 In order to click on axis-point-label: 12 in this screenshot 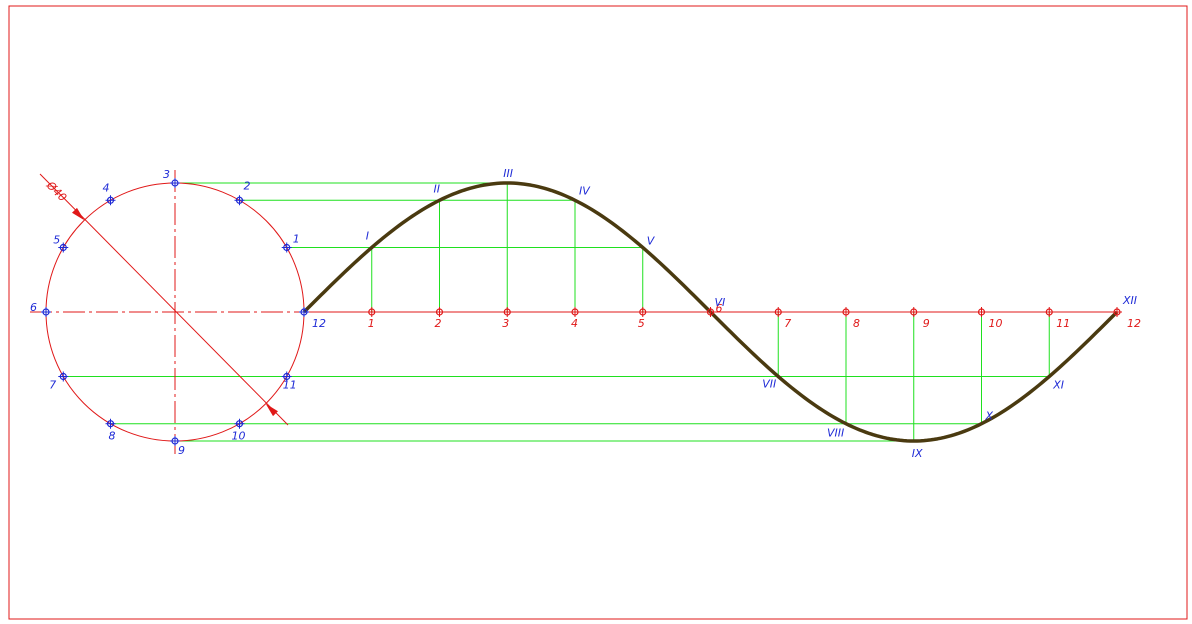, I will do `click(1134, 323)`.